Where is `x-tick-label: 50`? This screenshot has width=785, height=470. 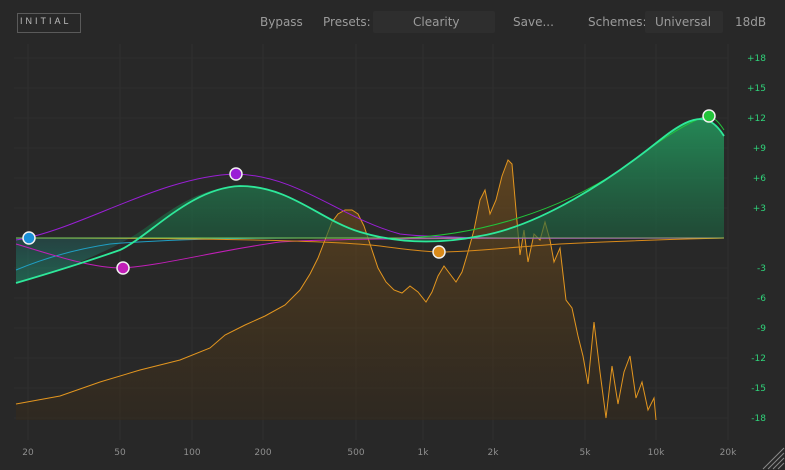 x-tick-label: 50 is located at coordinates (120, 453).